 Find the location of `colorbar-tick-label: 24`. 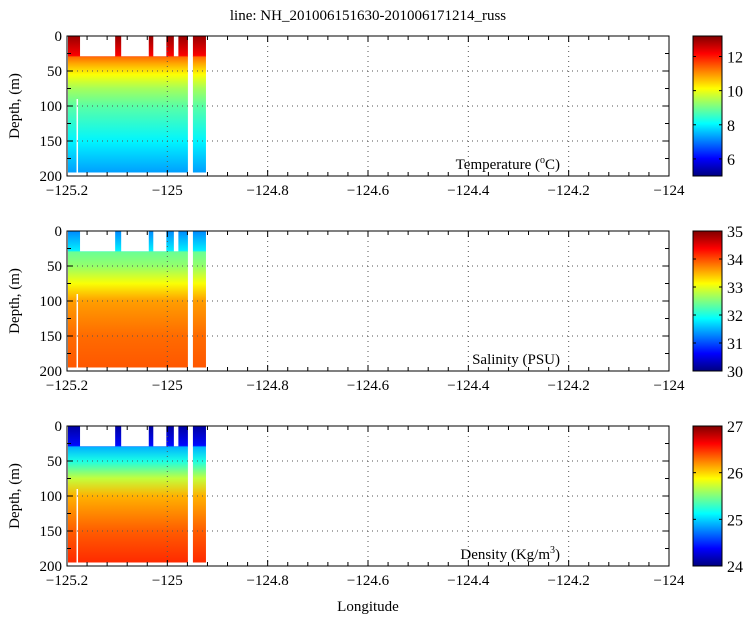

colorbar-tick-label: 24 is located at coordinates (735, 567).